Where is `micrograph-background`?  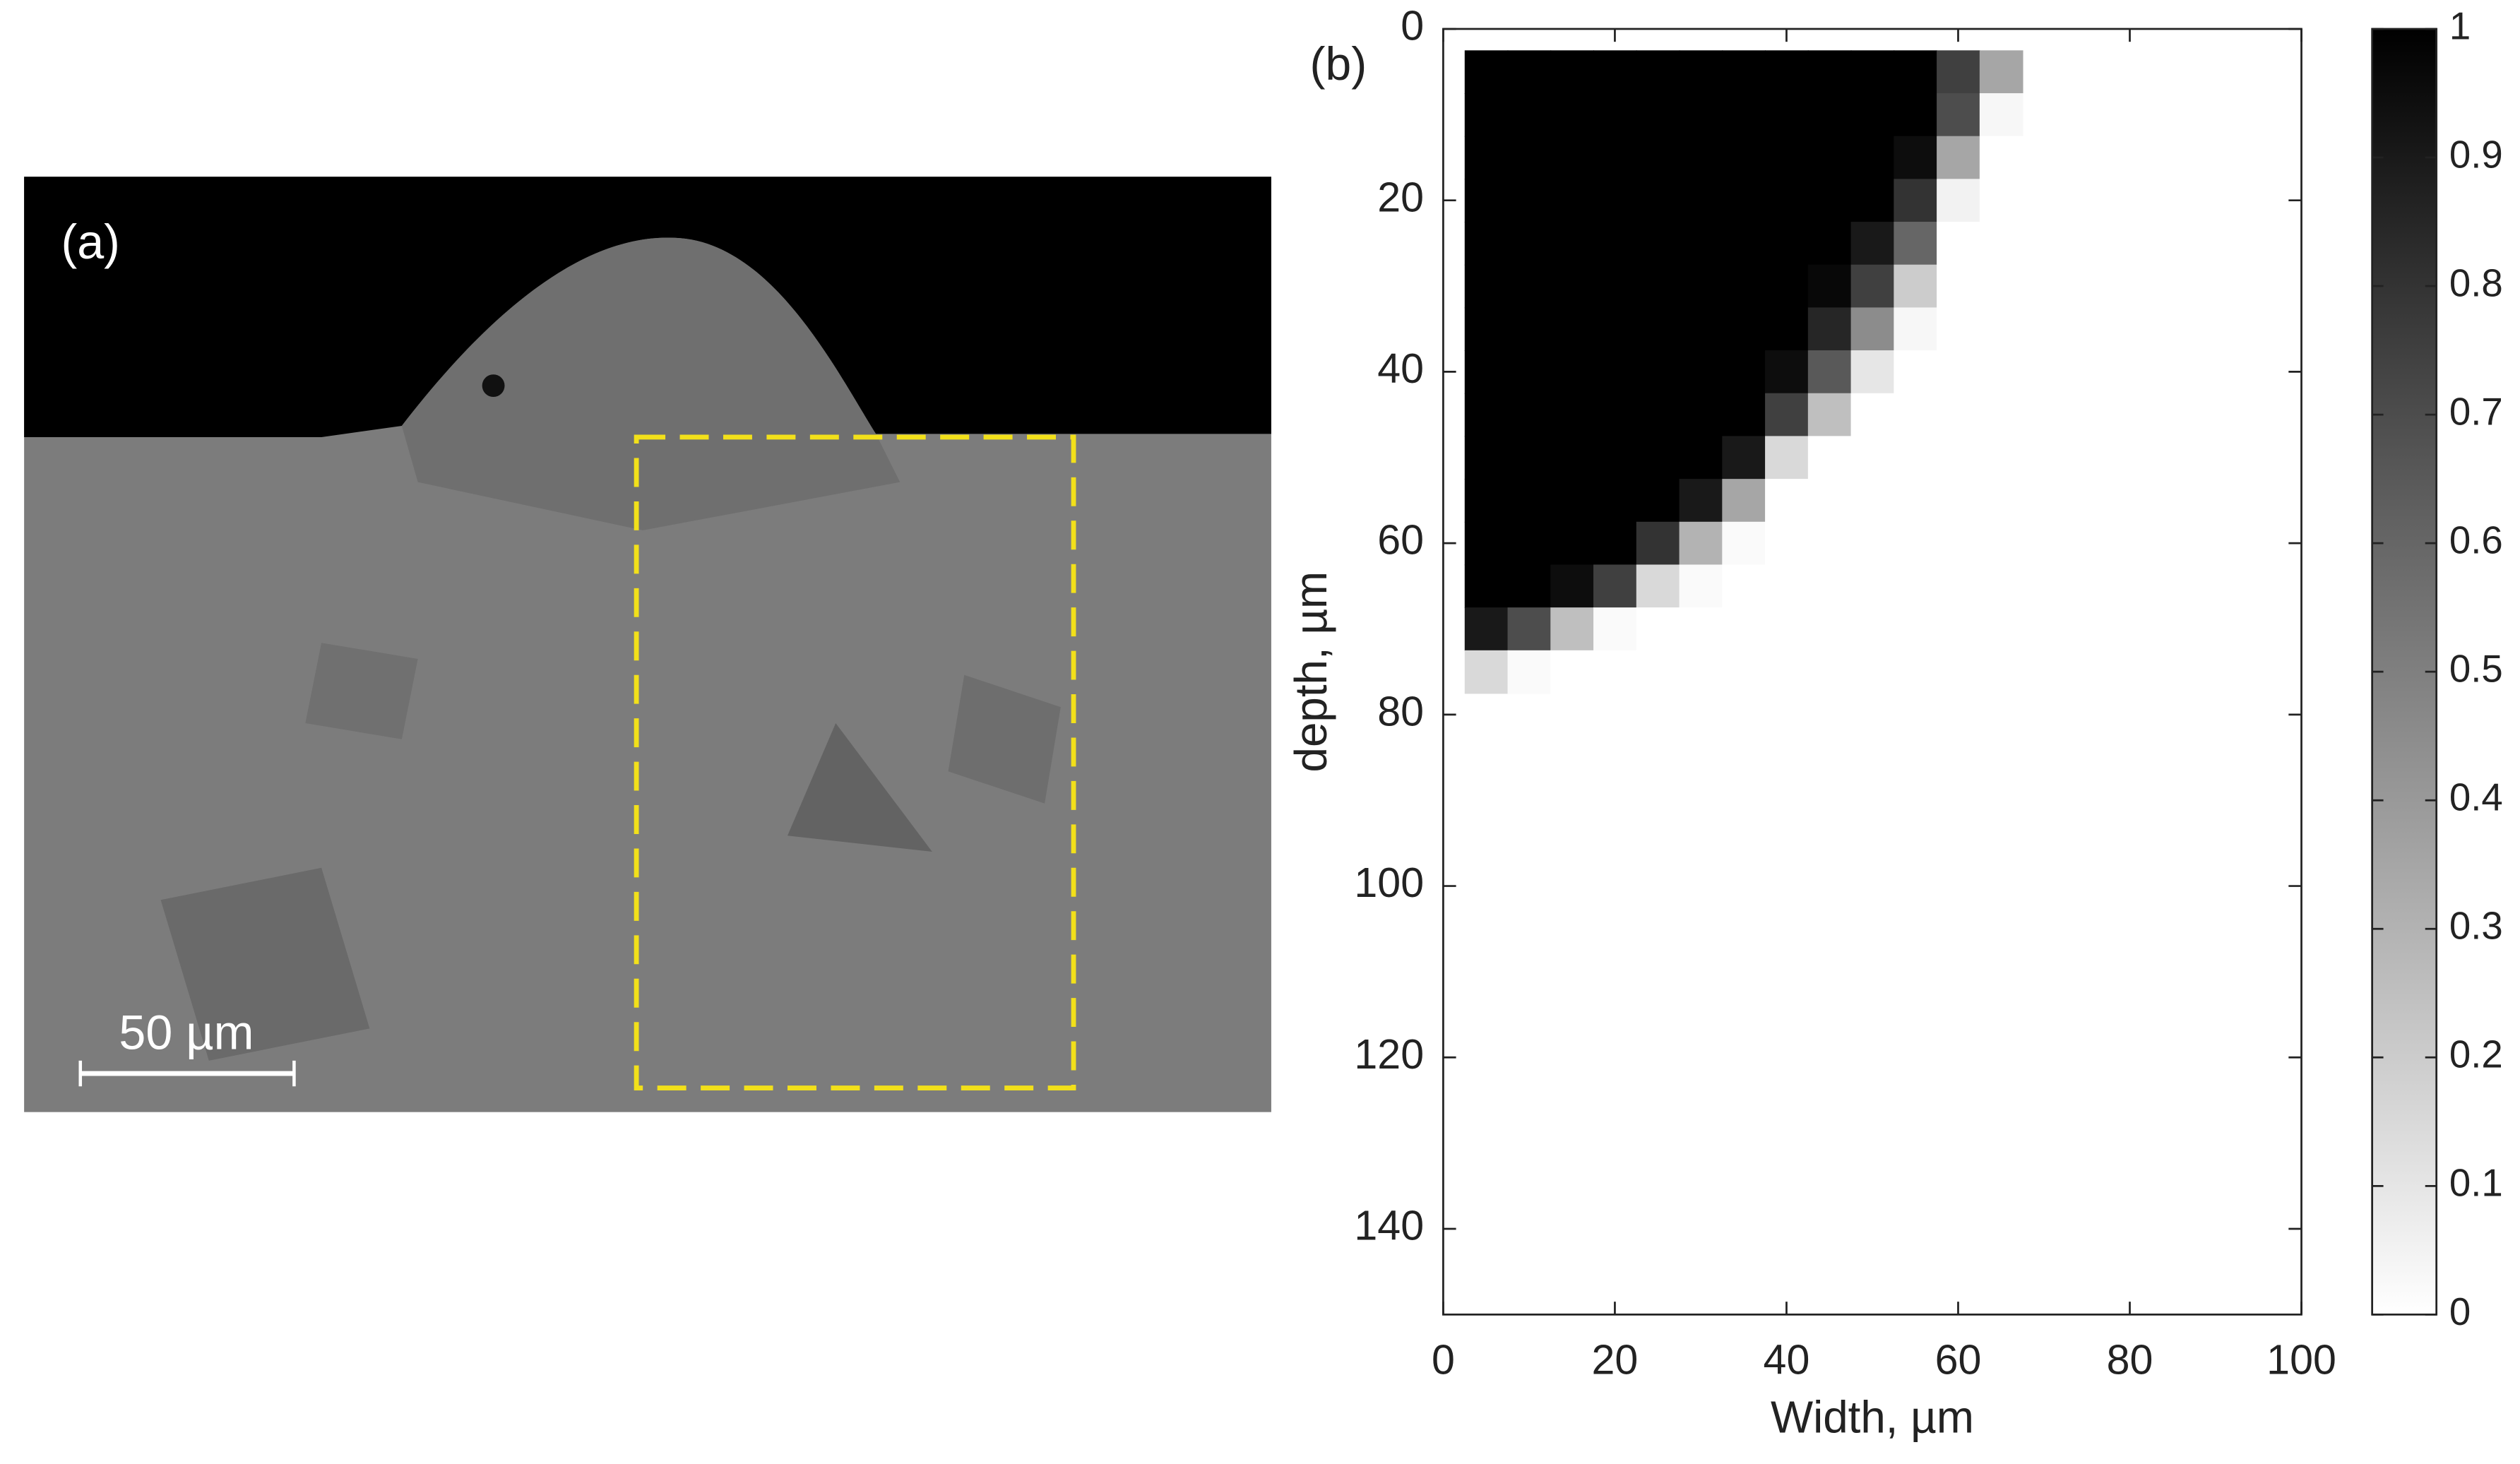
micrograph-background is located at coordinates (648, 307).